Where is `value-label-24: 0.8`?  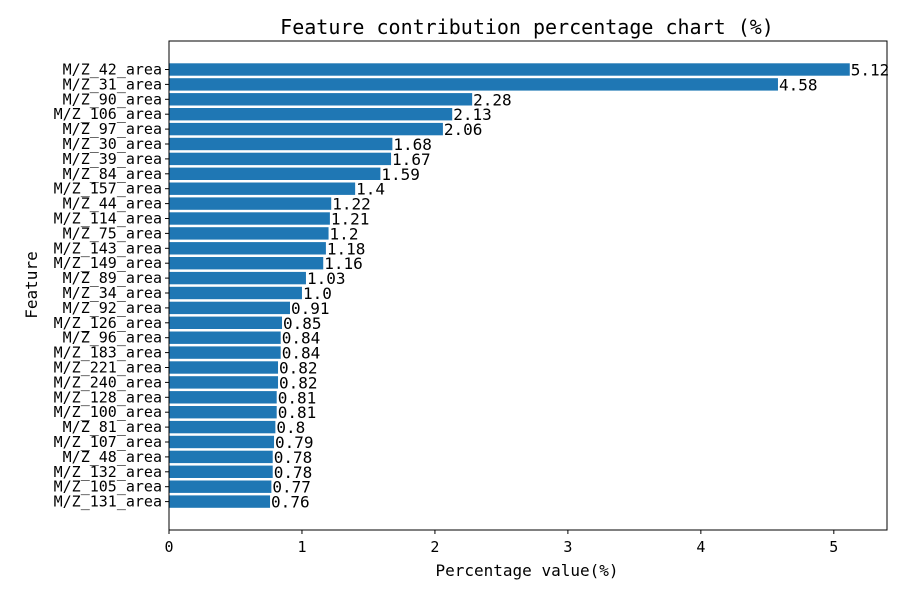
value-label-24: 0.8 is located at coordinates (290, 427).